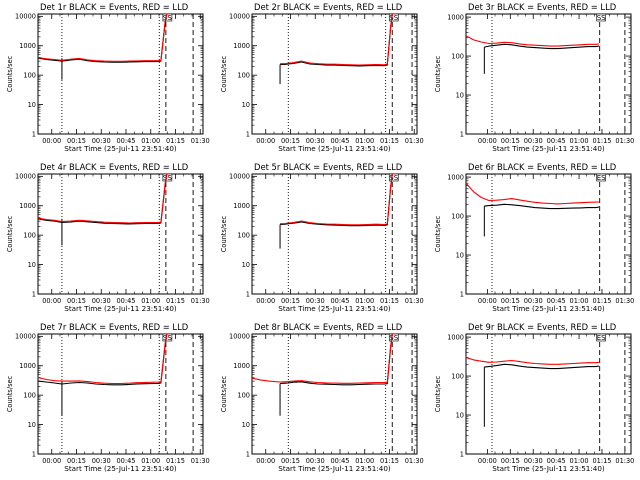  Describe the element at coordinates (542, 7) in the screenshot. I see `panel-title: Det 3r BLACK = Events, RED = LLD` at that location.